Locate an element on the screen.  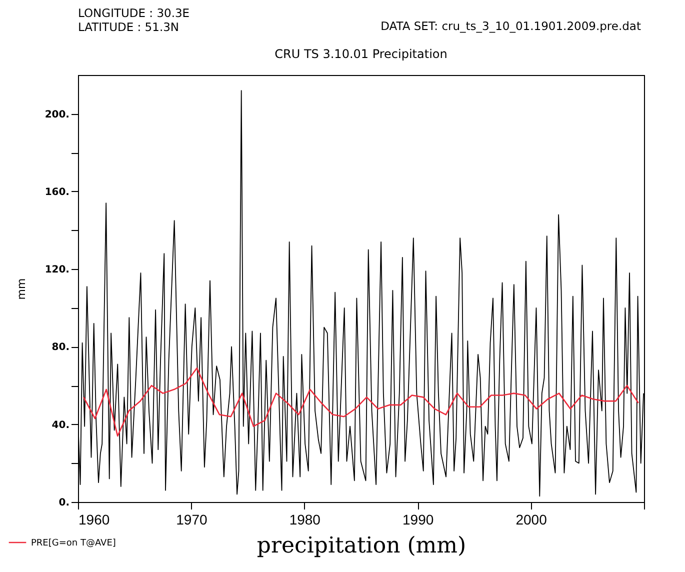
x-tick-label: 2000 is located at coordinates (532, 520).